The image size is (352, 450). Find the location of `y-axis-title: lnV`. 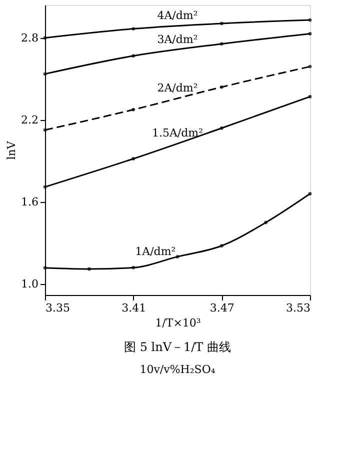

y-axis-title: lnV is located at coordinates (11, 150).